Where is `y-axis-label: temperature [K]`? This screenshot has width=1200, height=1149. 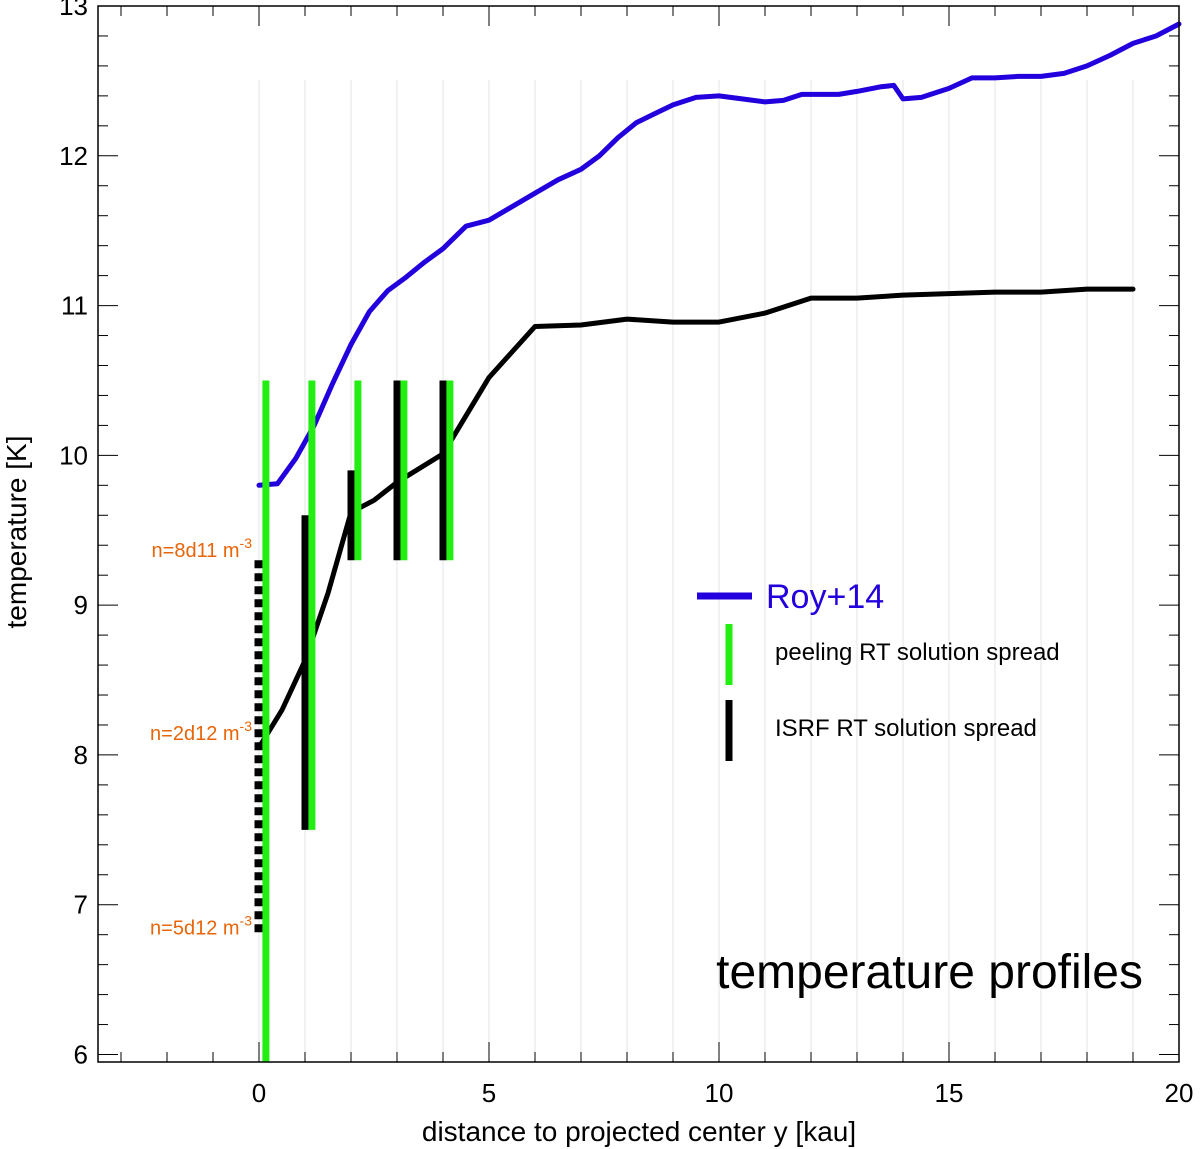
y-axis-label: temperature [K] is located at coordinates (16, 532).